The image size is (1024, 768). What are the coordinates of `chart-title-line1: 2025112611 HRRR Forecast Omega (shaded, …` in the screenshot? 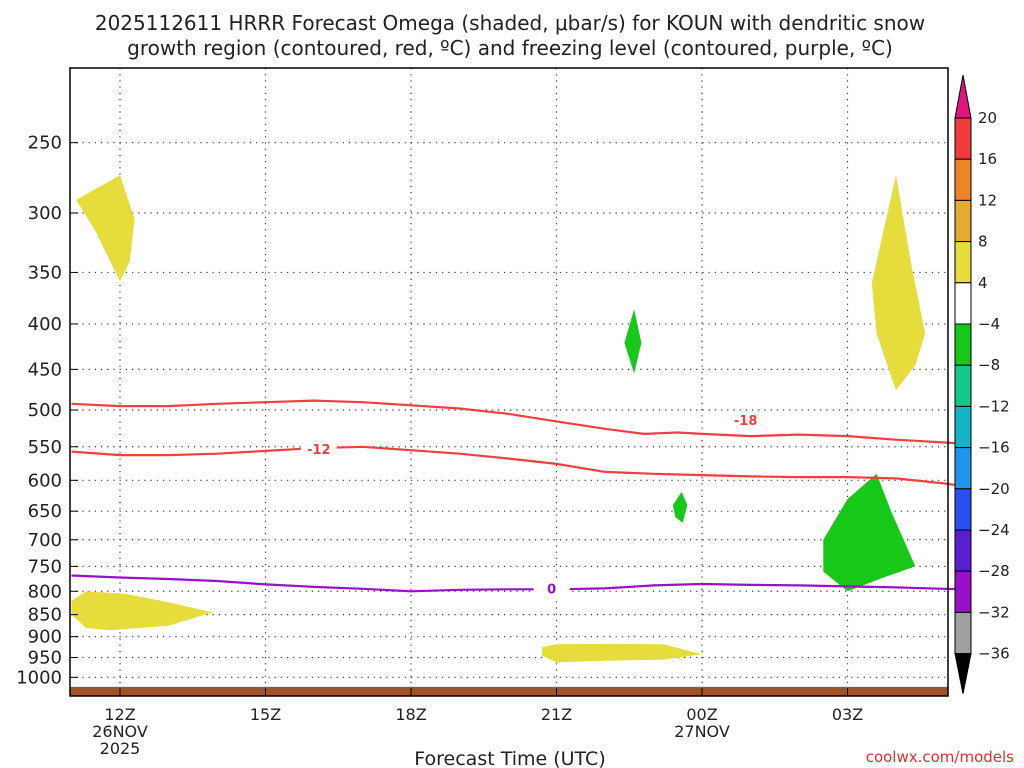 It's located at (510, 23).